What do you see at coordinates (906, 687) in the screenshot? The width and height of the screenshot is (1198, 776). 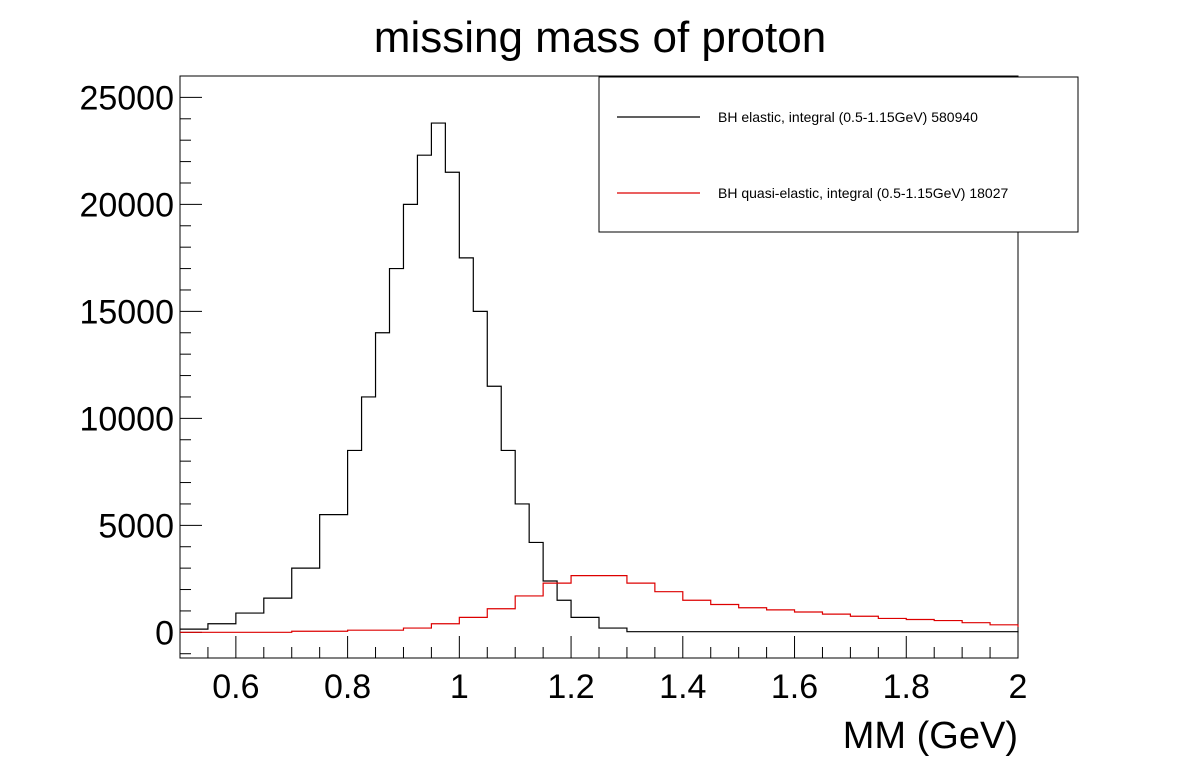 I see `x-tick-label: 1.8` at bounding box center [906, 687].